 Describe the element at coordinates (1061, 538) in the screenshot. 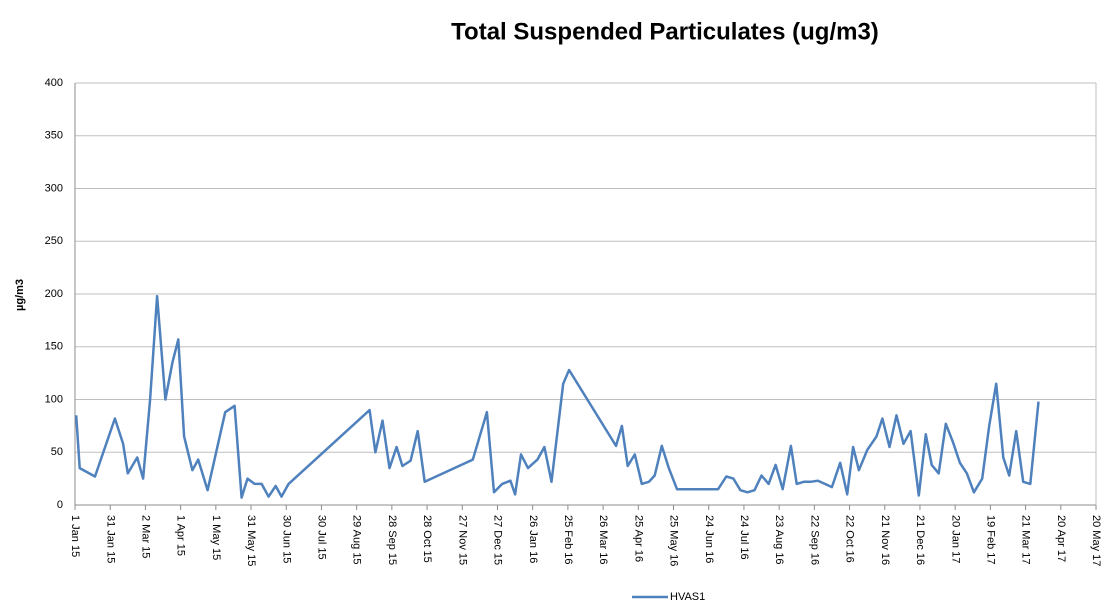

I see `x-tick-label: 20 Apr 17` at that location.